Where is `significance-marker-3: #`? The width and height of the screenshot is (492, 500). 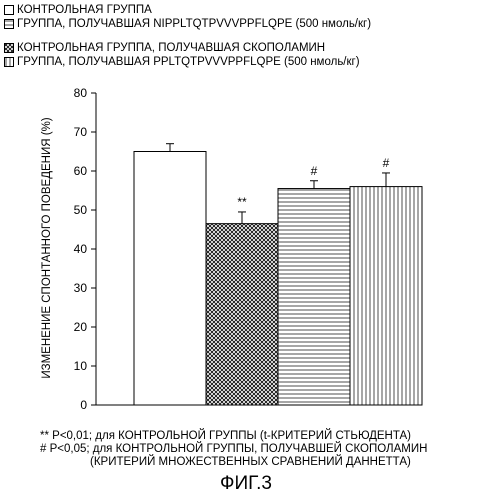 significance-marker-3: # is located at coordinates (314, 171).